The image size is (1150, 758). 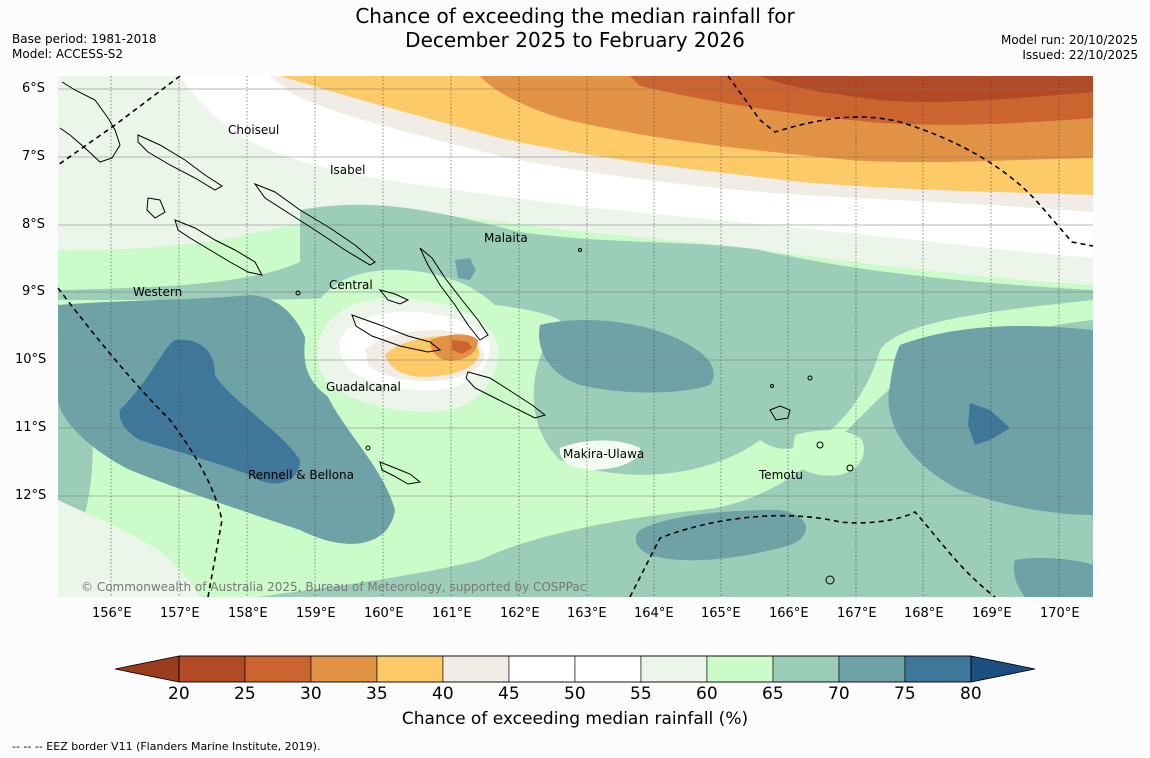 What do you see at coordinates (506, 238) in the screenshot?
I see `province-label-malaita: Malaita` at bounding box center [506, 238].